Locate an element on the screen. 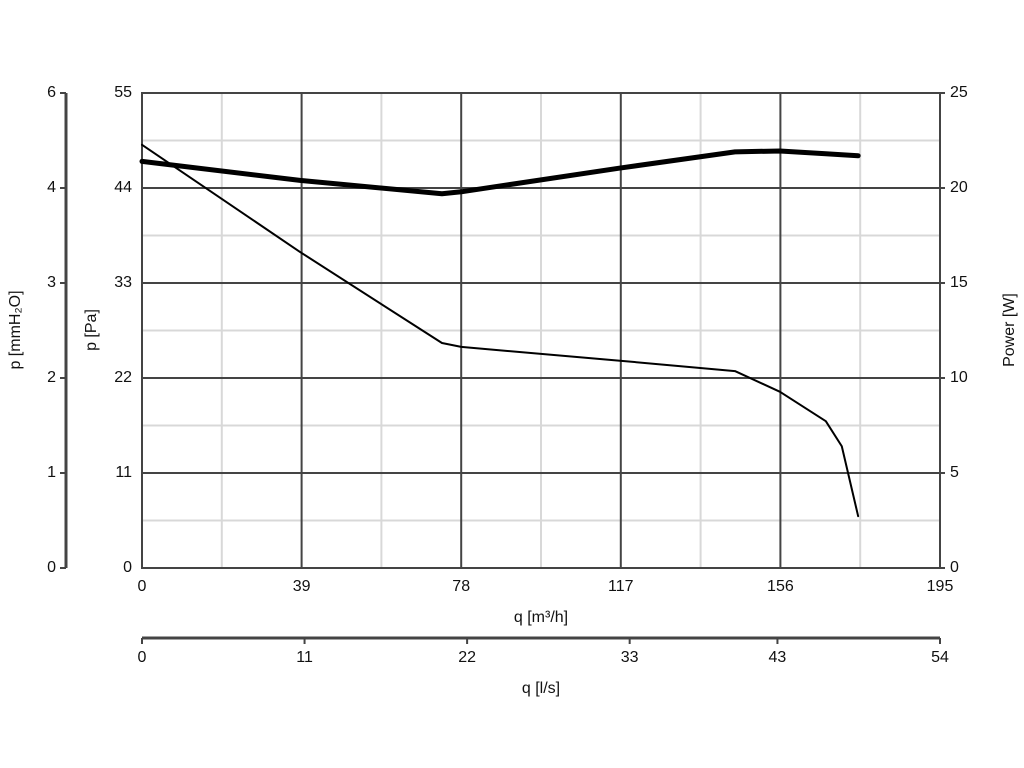  y-tick-label: 22 is located at coordinates (123, 377).